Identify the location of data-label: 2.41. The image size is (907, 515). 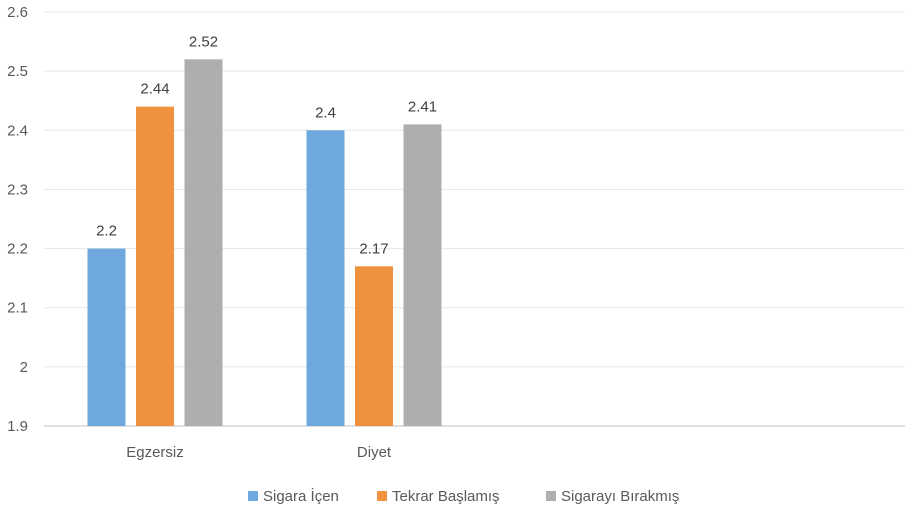
(422, 106).